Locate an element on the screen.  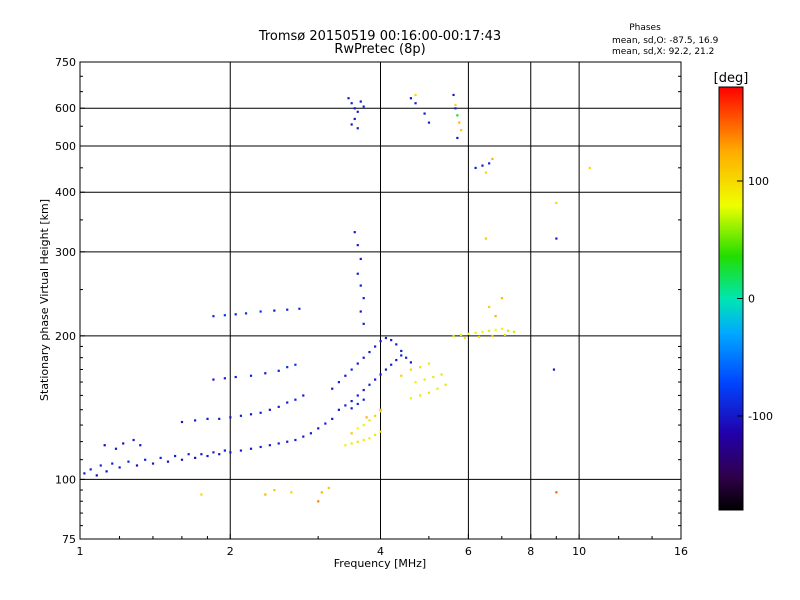
y-tick-label: 75 is located at coordinates (69, 539).